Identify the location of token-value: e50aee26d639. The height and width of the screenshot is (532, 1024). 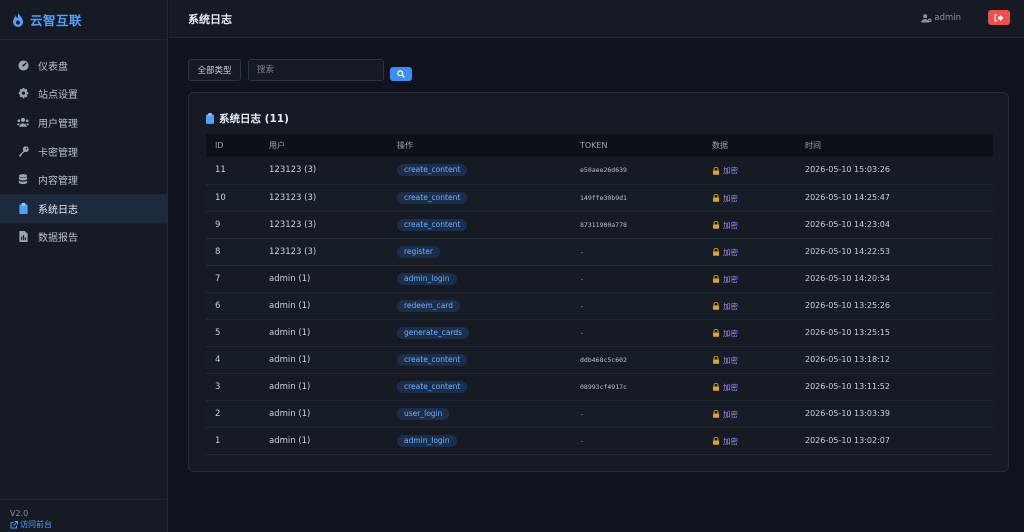
(603, 170).